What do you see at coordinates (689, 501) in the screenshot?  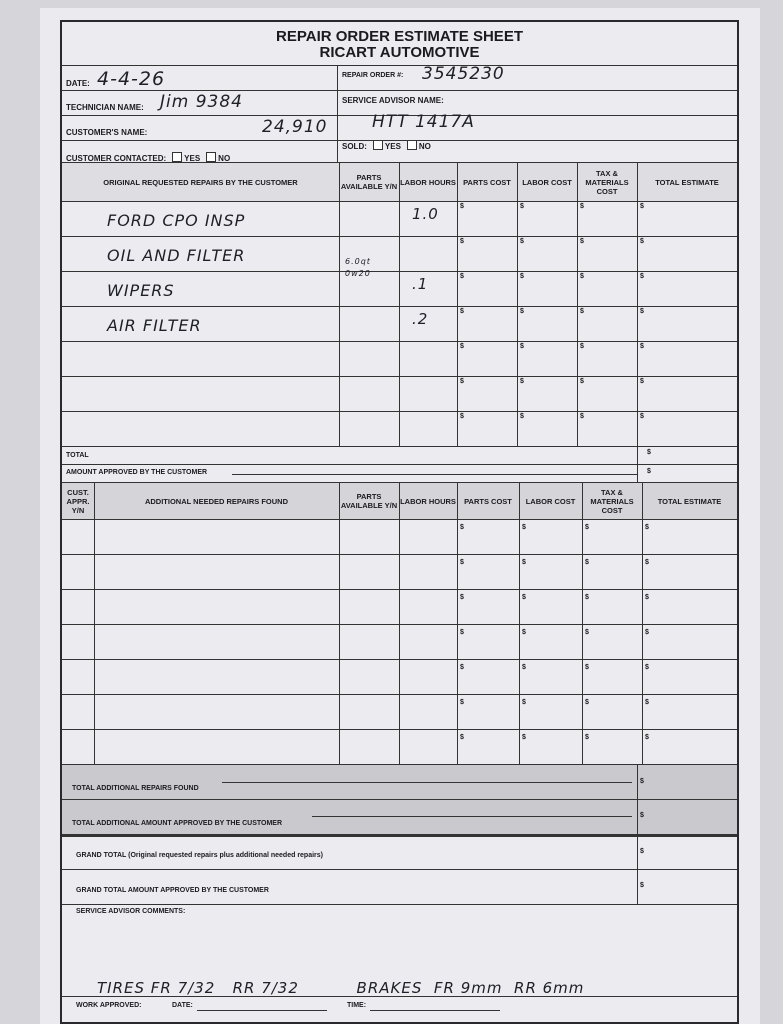 I see `additional-header-7: TOTAL ESTIMATE` at bounding box center [689, 501].